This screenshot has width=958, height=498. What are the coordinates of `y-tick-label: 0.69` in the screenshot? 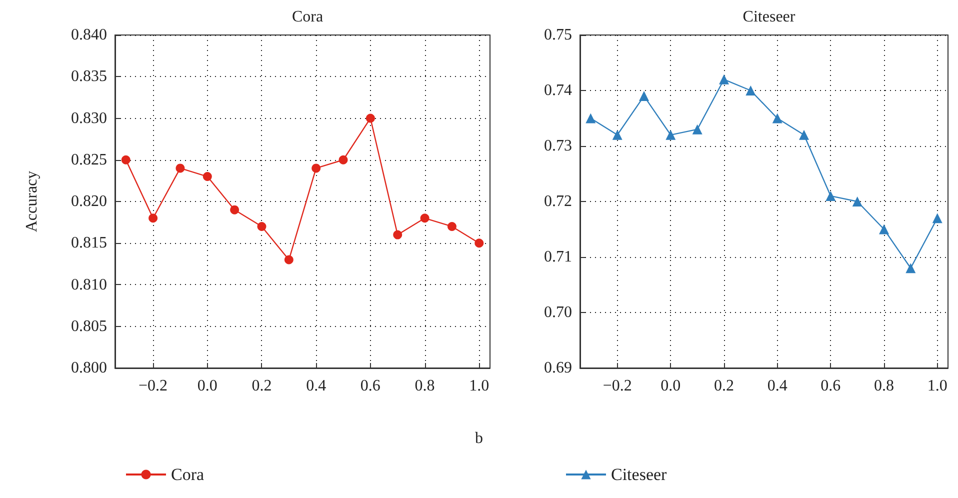 It's located at (558, 368).